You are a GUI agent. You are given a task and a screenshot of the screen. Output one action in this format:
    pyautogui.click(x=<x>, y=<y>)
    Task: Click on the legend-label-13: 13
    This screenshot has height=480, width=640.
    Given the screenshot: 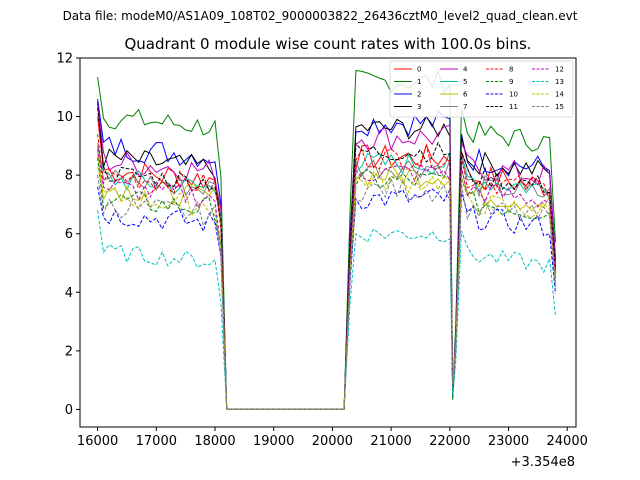 What is the action you would take?
    pyautogui.click(x=559, y=82)
    